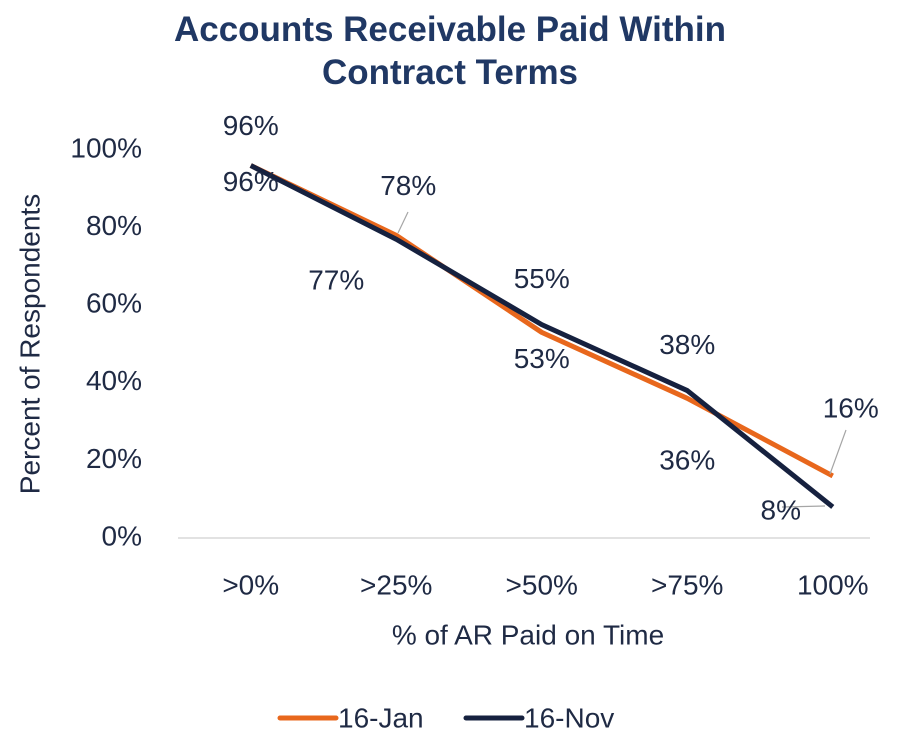 The height and width of the screenshot is (737, 899). What do you see at coordinates (408, 185) in the screenshot?
I see `data-label: 78%` at bounding box center [408, 185].